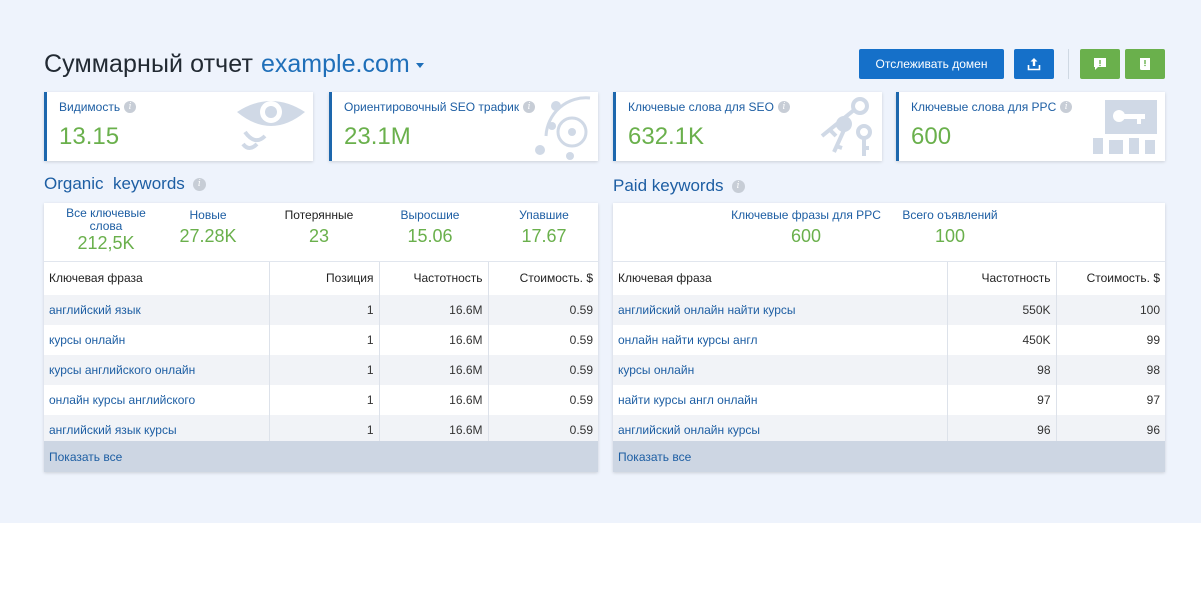 The image size is (1201, 599). What do you see at coordinates (271, 125) in the screenshot?
I see `eye-icon` at bounding box center [271, 125].